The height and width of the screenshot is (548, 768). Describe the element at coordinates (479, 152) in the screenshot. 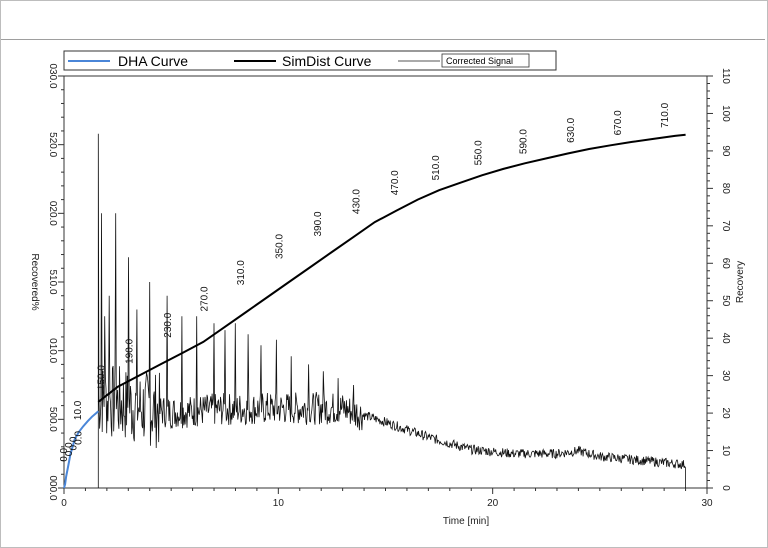

I see `bp-label: 550.0` at that location.